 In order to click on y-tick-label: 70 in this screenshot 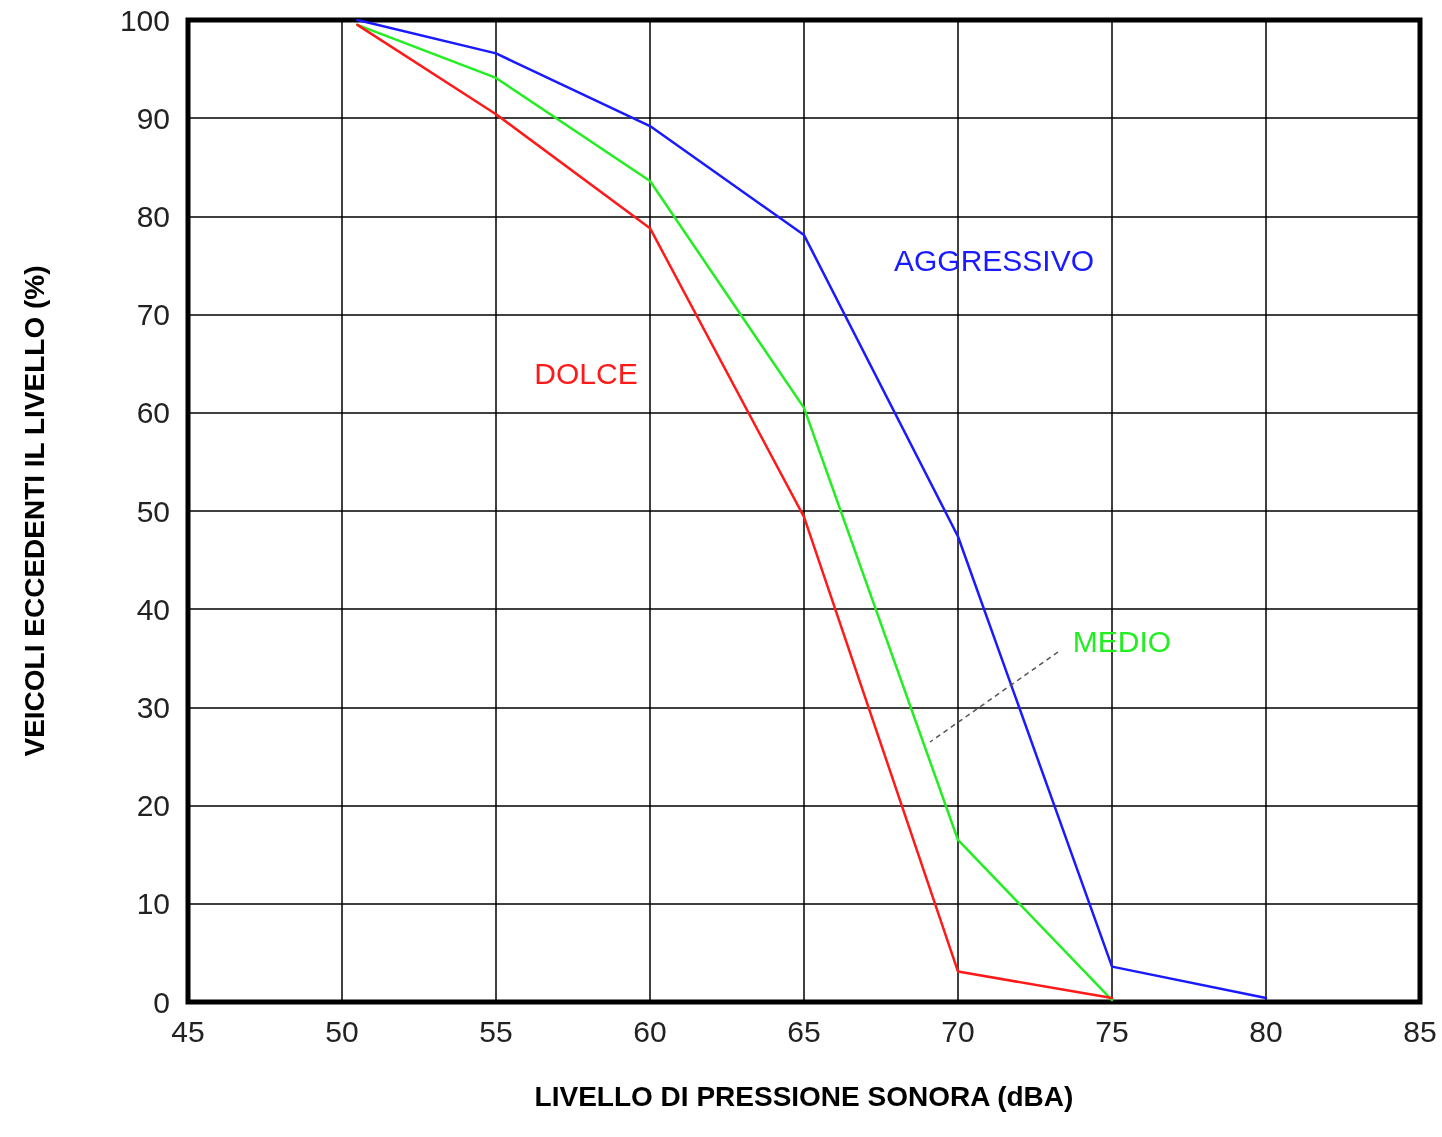, I will do `click(153, 315)`.